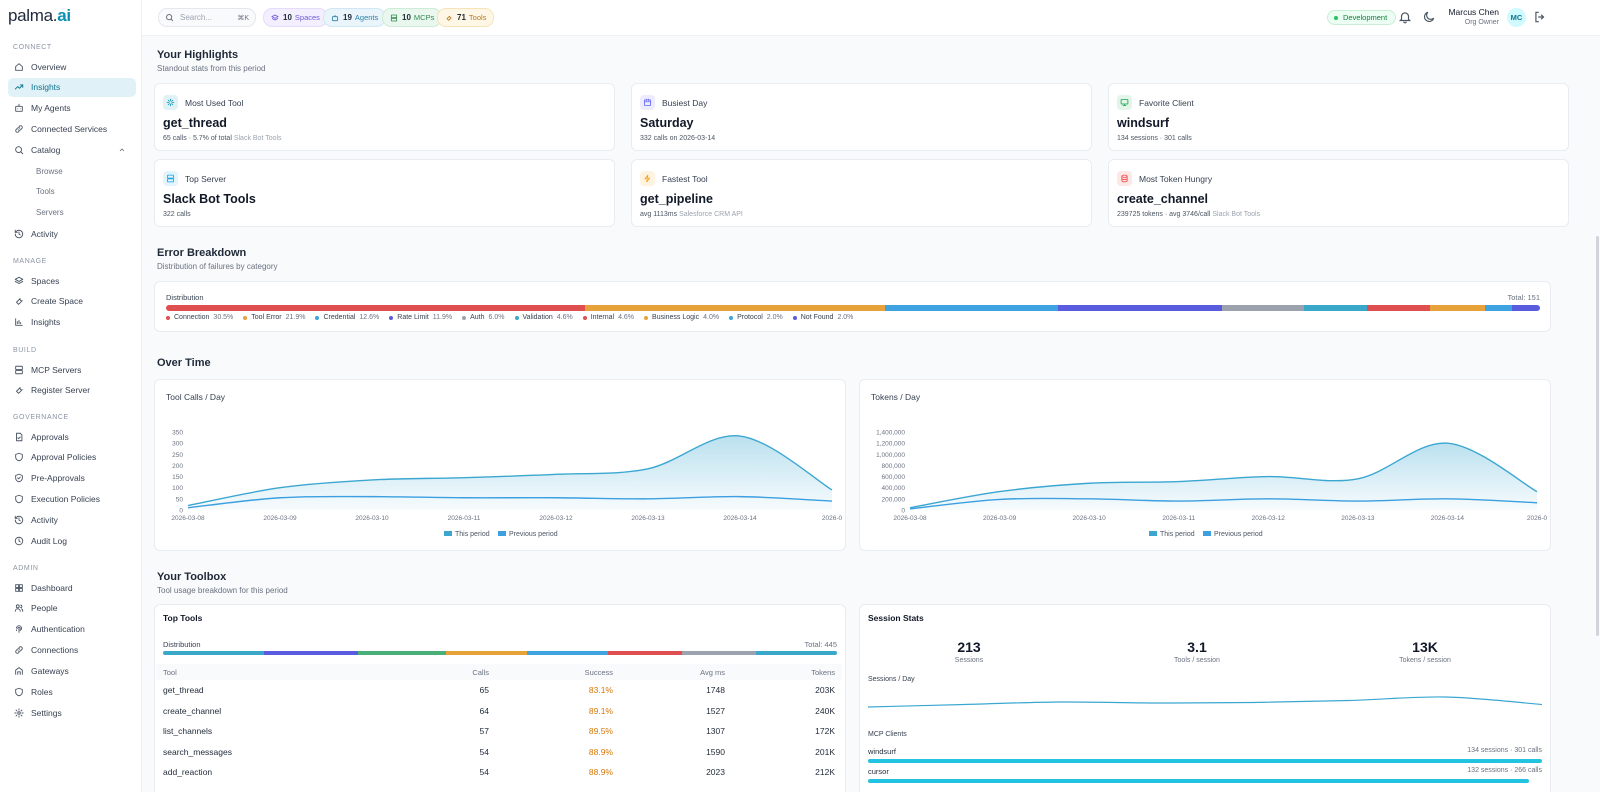  Describe the element at coordinates (72, 150) in the screenshot. I see `sidebar-item-catalog: Catalog` at that location.